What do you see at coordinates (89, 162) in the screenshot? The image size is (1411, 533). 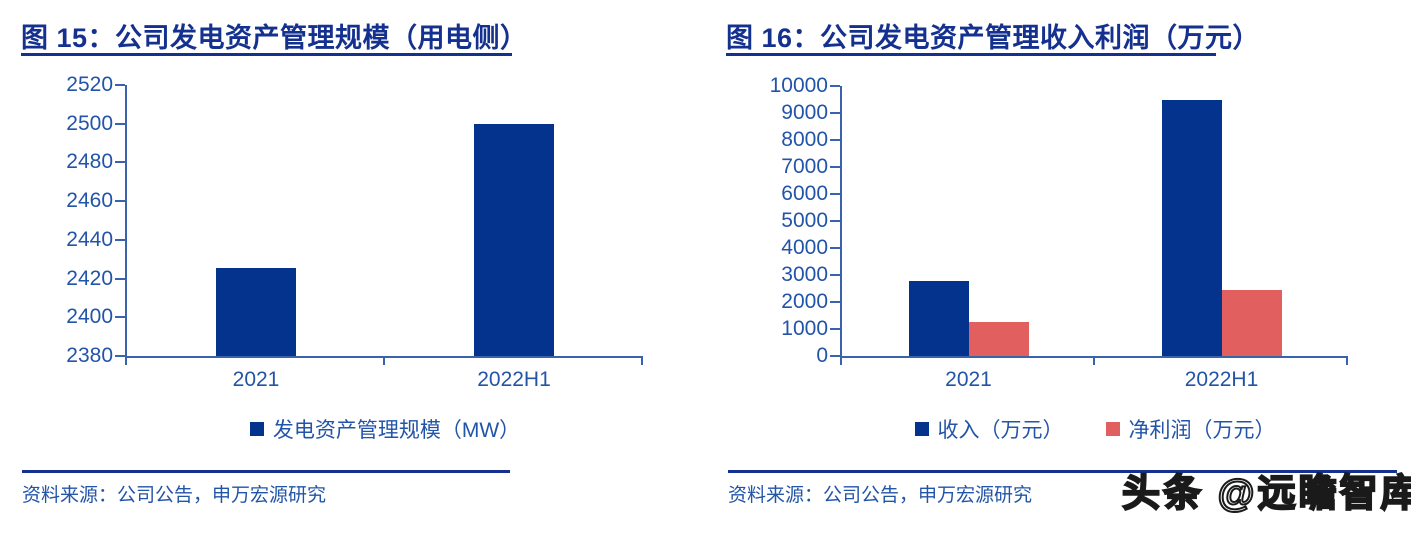 I see `y-axis-tick-label: 2480` at bounding box center [89, 162].